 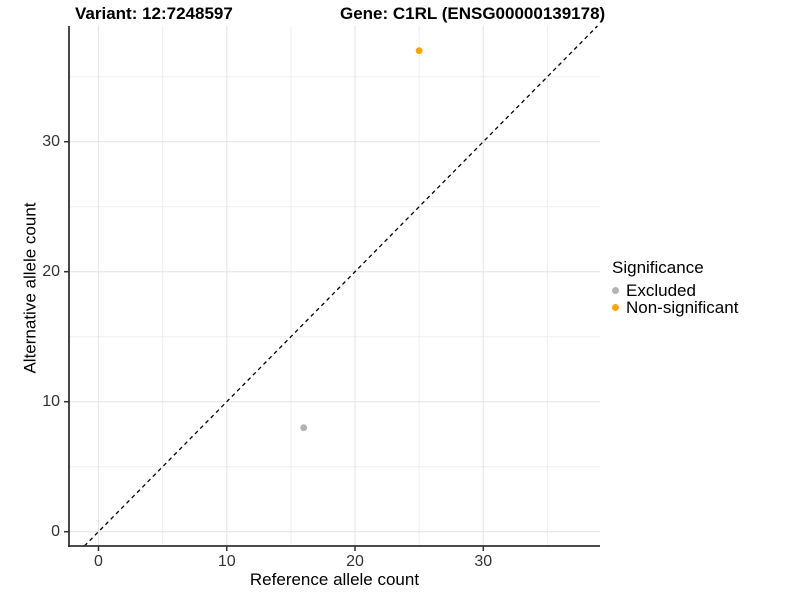 What do you see at coordinates (226, 561) in the screenshot?
I see `x-tick-label: 10` at bounding box center [226, 561].